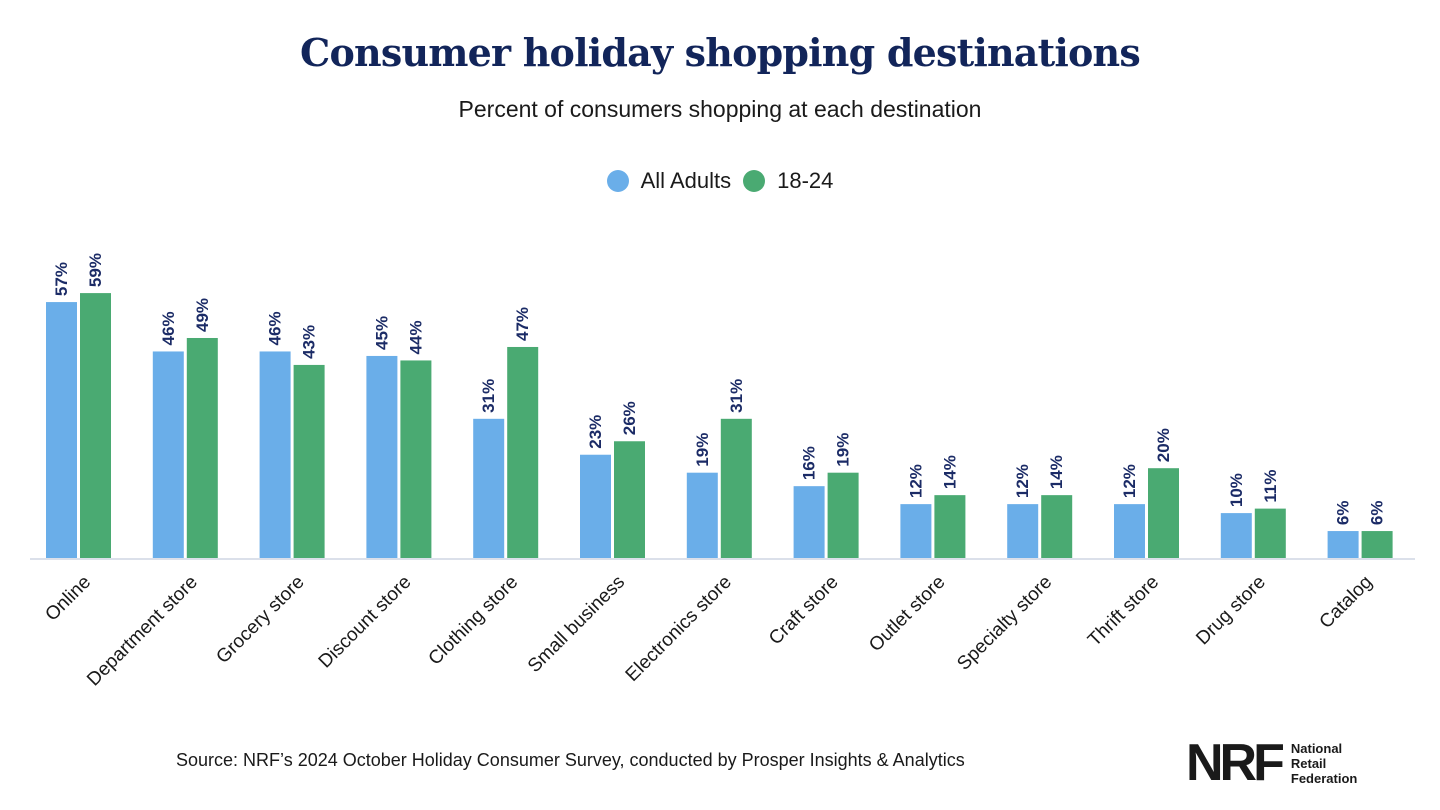  What do you see at coordinates (1343, 512) in the screenshot?
I see `data-label-catalog-all-adults: 6%` at bounding box center [1343, 512].